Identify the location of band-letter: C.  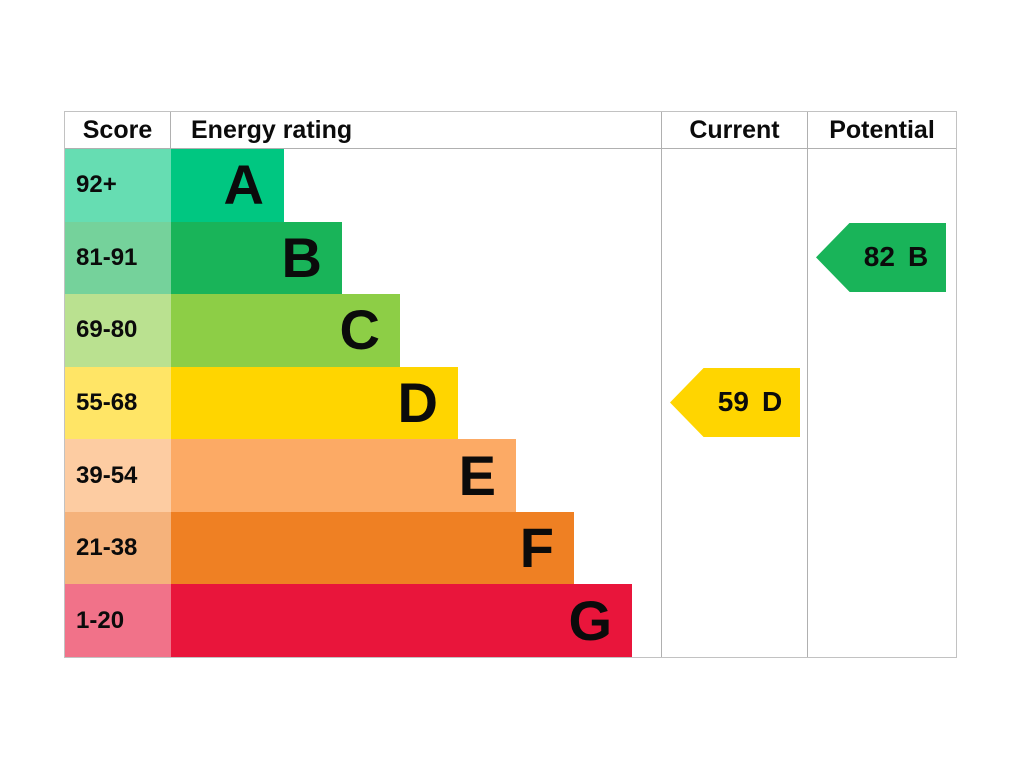
(359, 330).